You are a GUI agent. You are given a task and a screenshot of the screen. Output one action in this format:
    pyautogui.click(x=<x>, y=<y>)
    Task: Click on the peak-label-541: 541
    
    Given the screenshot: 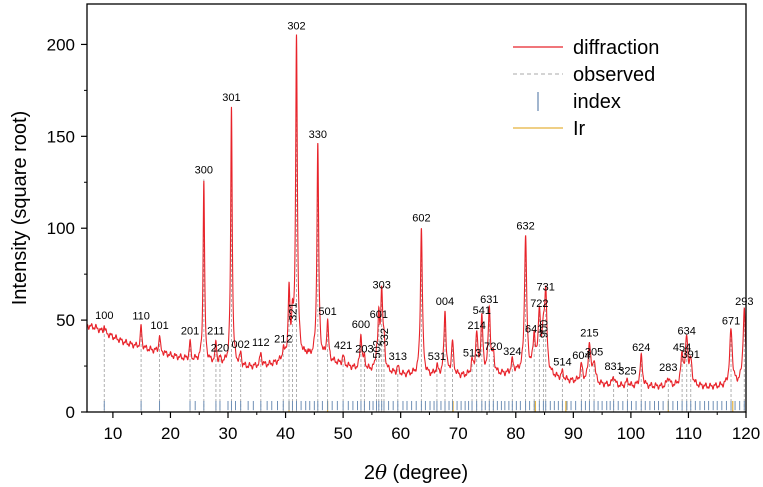 What is the action you would take?
    pyautogui.click(x=482, y=311)
    